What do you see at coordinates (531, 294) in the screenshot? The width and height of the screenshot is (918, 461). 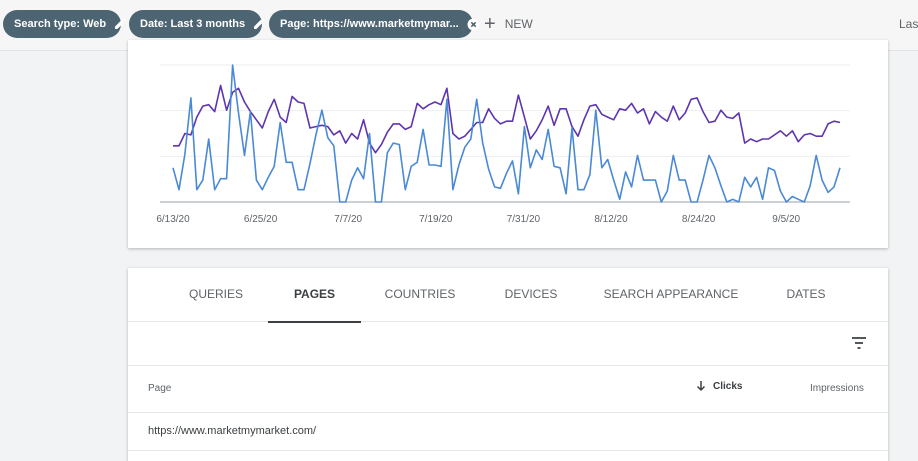 I see `tab-devices: DEVICES` at bounding box center [531, 294].